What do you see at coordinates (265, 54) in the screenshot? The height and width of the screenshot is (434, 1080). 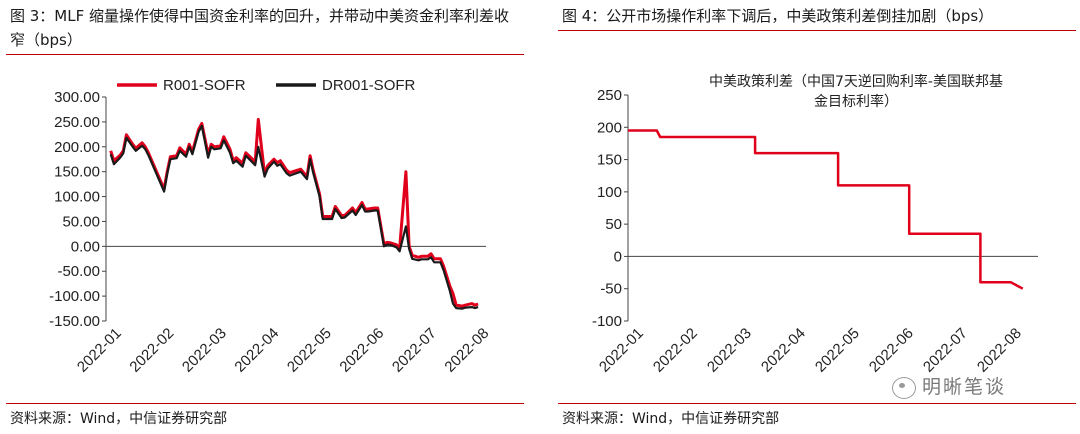 I see `title-rule-left` at bounding box center [265, 54].